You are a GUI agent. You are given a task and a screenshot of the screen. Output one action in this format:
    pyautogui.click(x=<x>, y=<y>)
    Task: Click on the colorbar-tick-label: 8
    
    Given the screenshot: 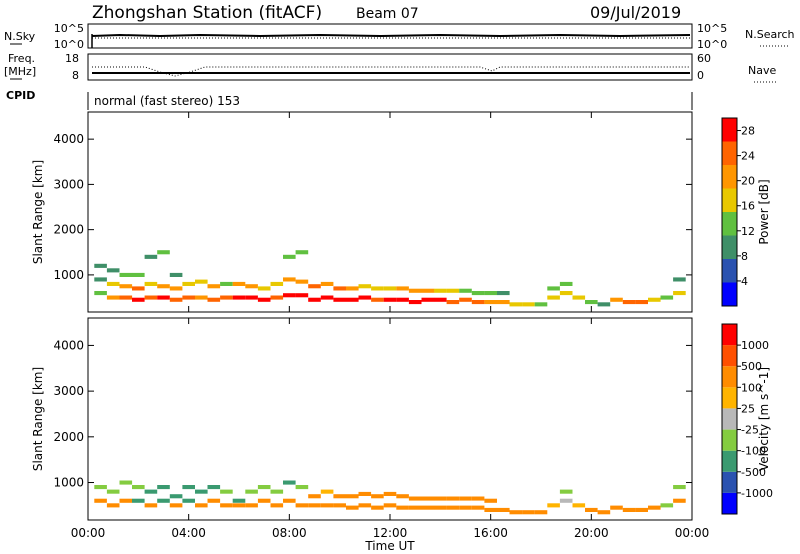 What is the action you would take?
    pyautogui.click(x=744, y=256)
    